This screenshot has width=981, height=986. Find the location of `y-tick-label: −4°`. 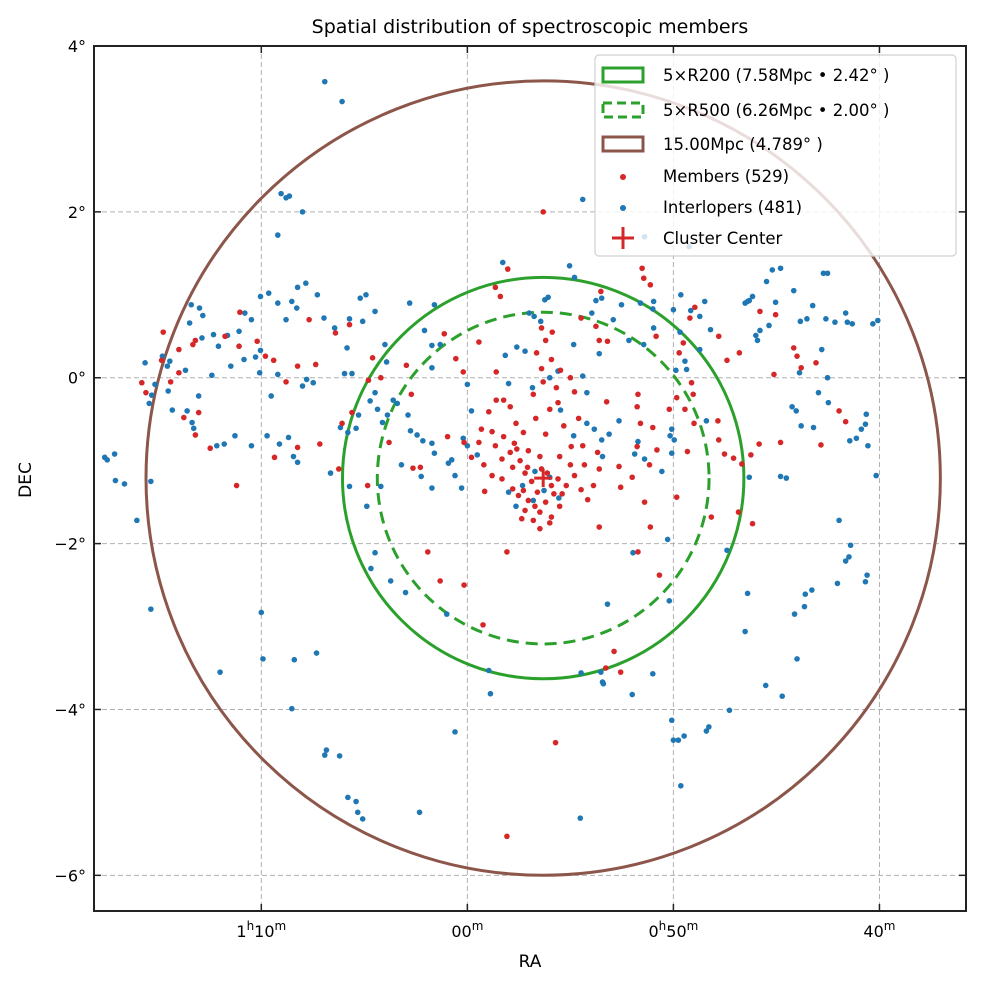

y-tick-label: −4° is located at coordinates (70, 709).